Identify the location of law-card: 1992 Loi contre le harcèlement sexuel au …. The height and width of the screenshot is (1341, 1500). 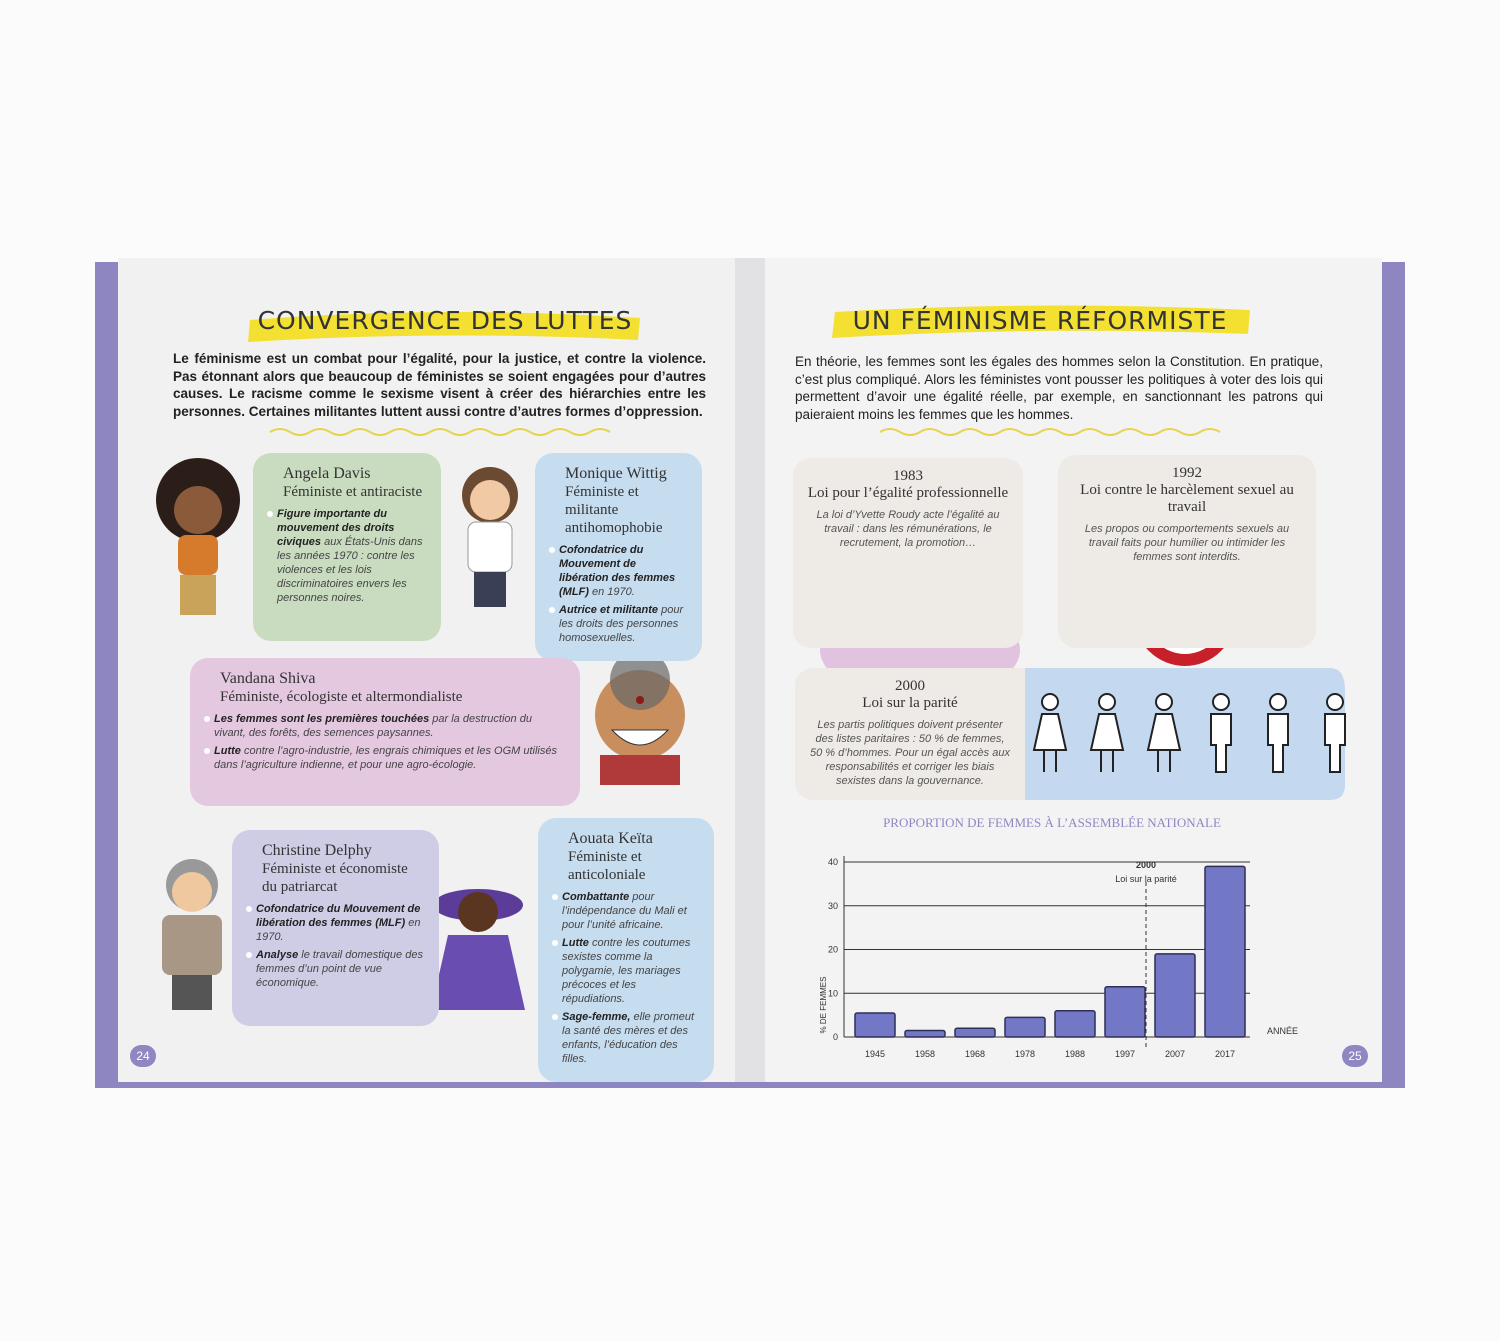
(1187, 551).